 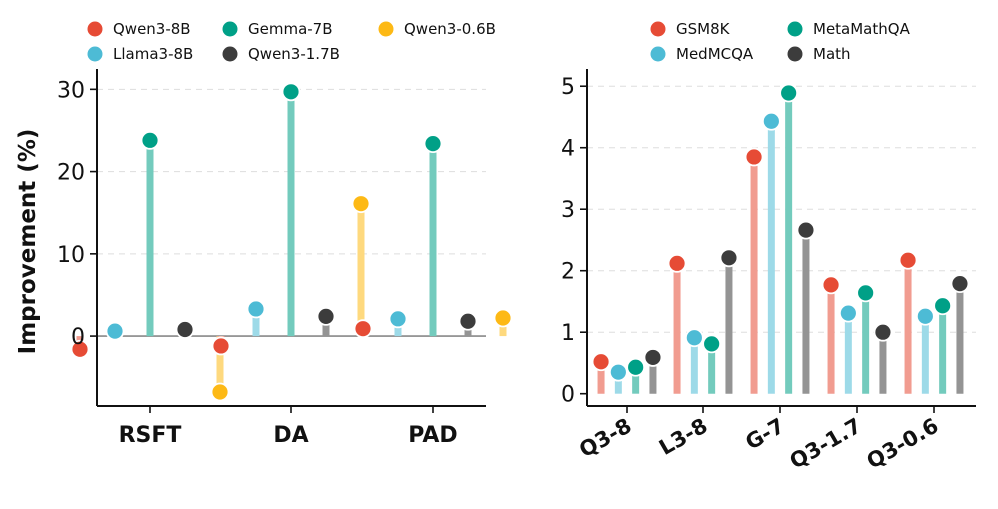 I want to click on y-tick-label-4: 4, so click(x=568, y=149).